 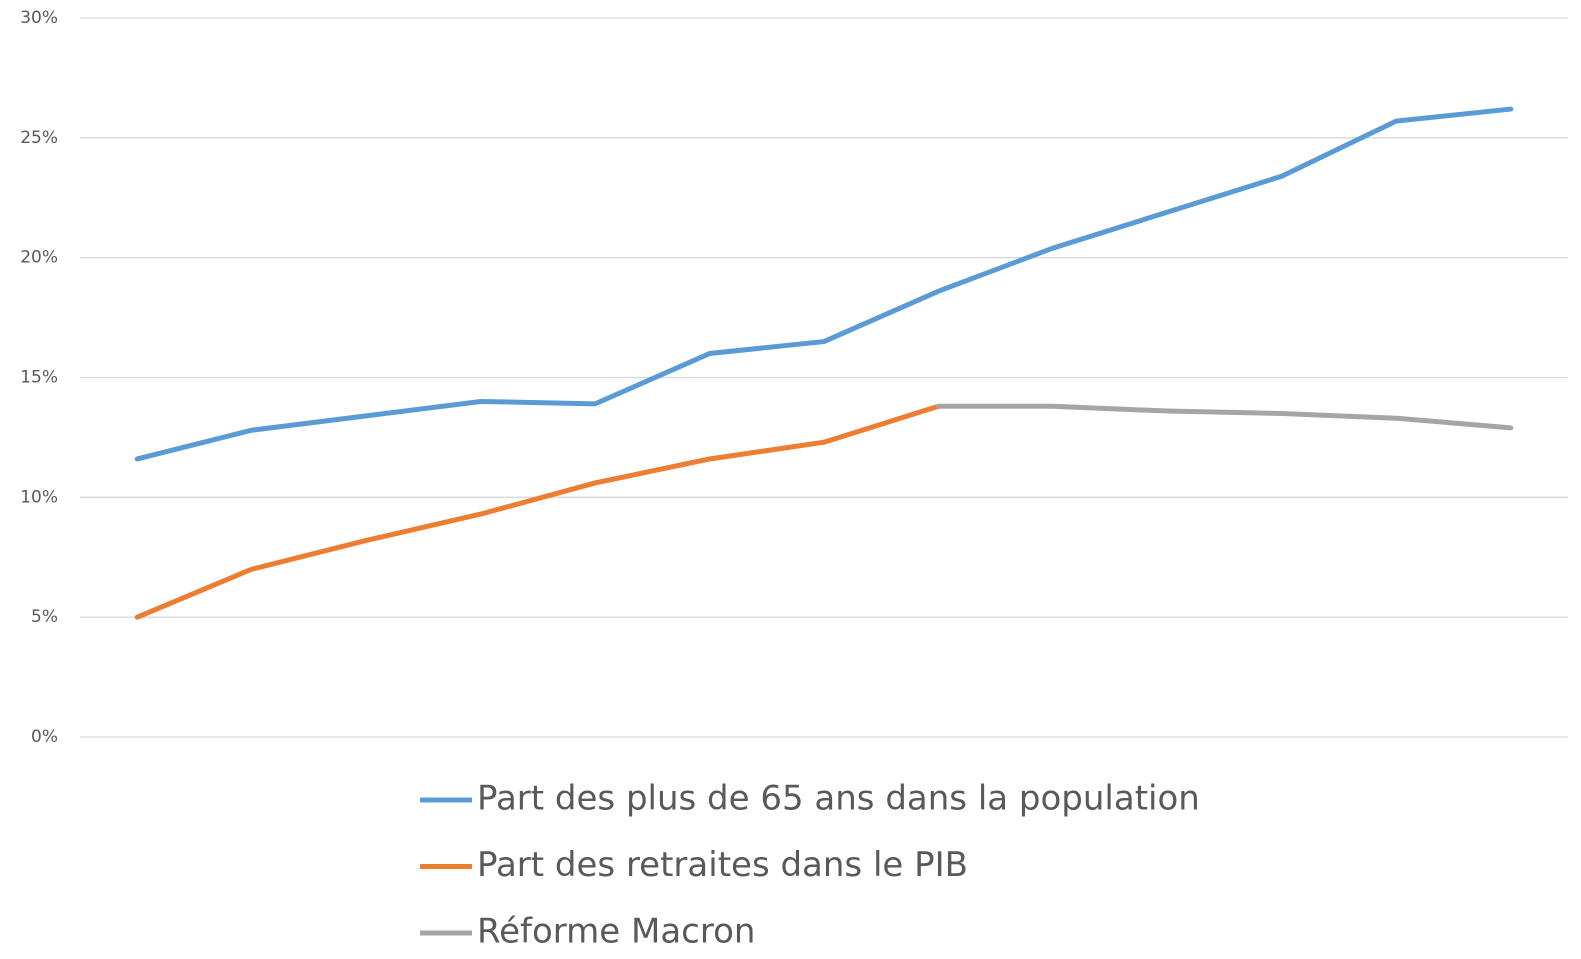 I want to click on y-tick-label: 0%, so click(x=44, y=737).